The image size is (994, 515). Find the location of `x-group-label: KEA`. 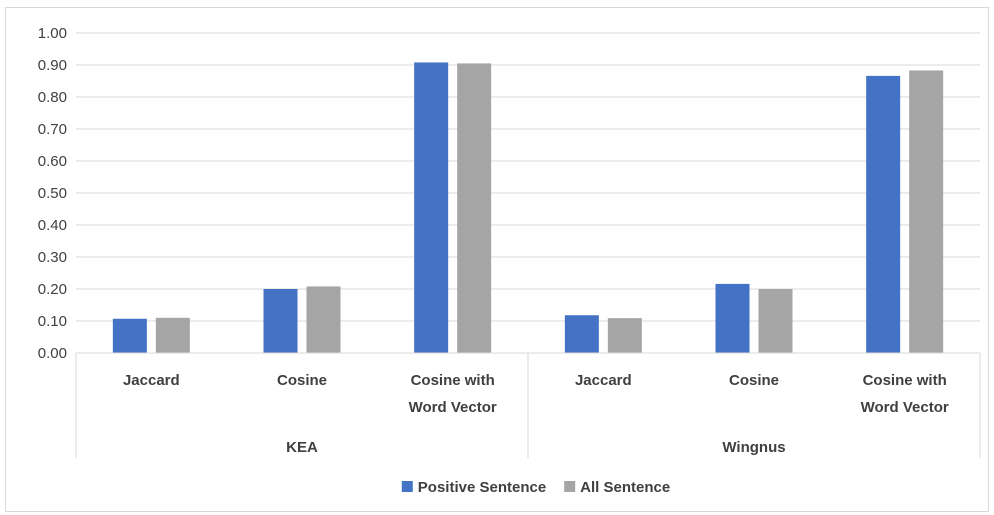

x-group-label: KEA is located at coordinates (302, 447).